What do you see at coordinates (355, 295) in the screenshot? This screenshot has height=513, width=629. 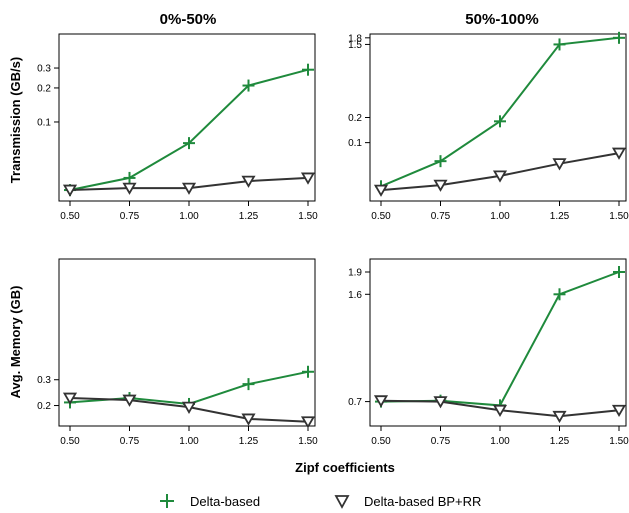 I see `y-tick-label: 1.6` at bounding box center [355, 295].